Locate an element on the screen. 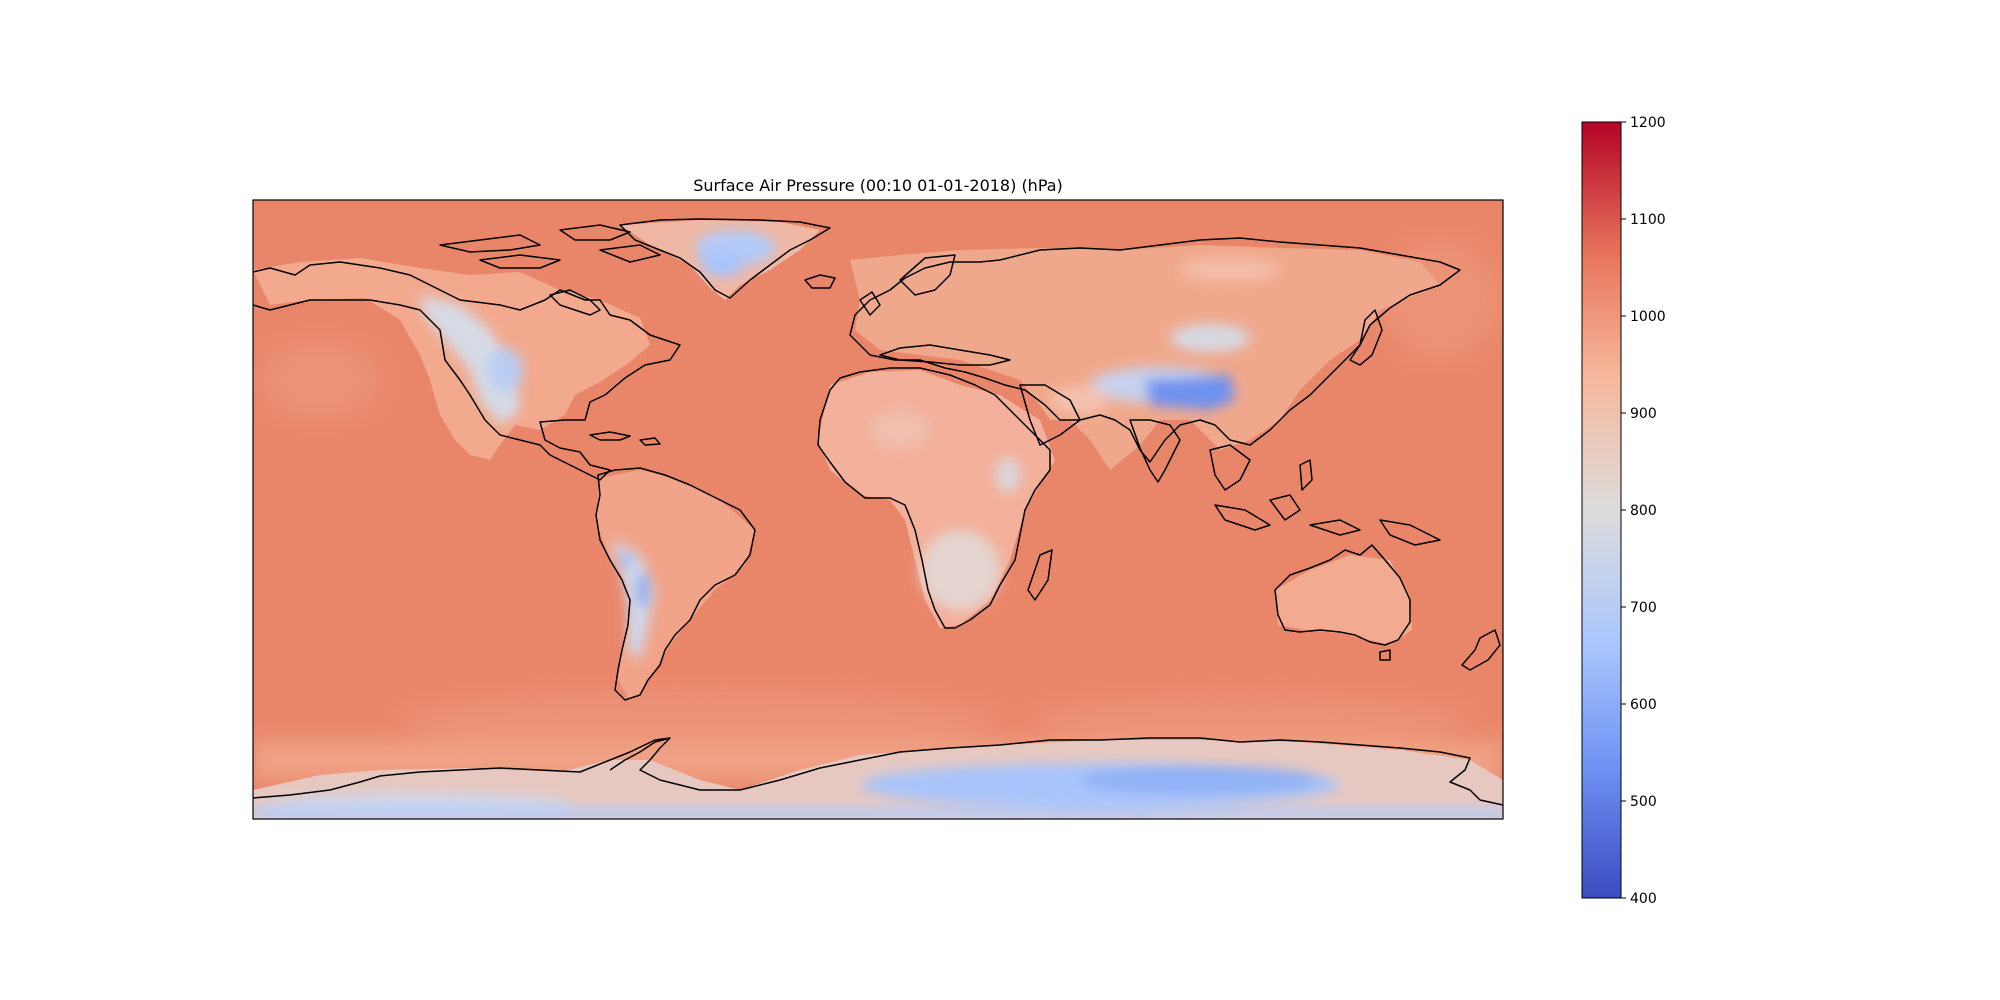 The width and height of the screenshot is (2000, 1000). colorbar-tick-label: 1200 is located at coordinates (1648, 123).